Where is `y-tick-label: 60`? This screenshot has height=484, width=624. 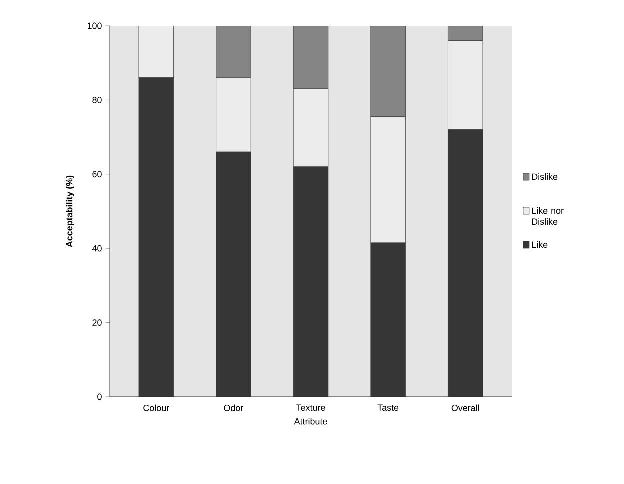 y-tick-label: 60 is located at coordinates (97, 174).